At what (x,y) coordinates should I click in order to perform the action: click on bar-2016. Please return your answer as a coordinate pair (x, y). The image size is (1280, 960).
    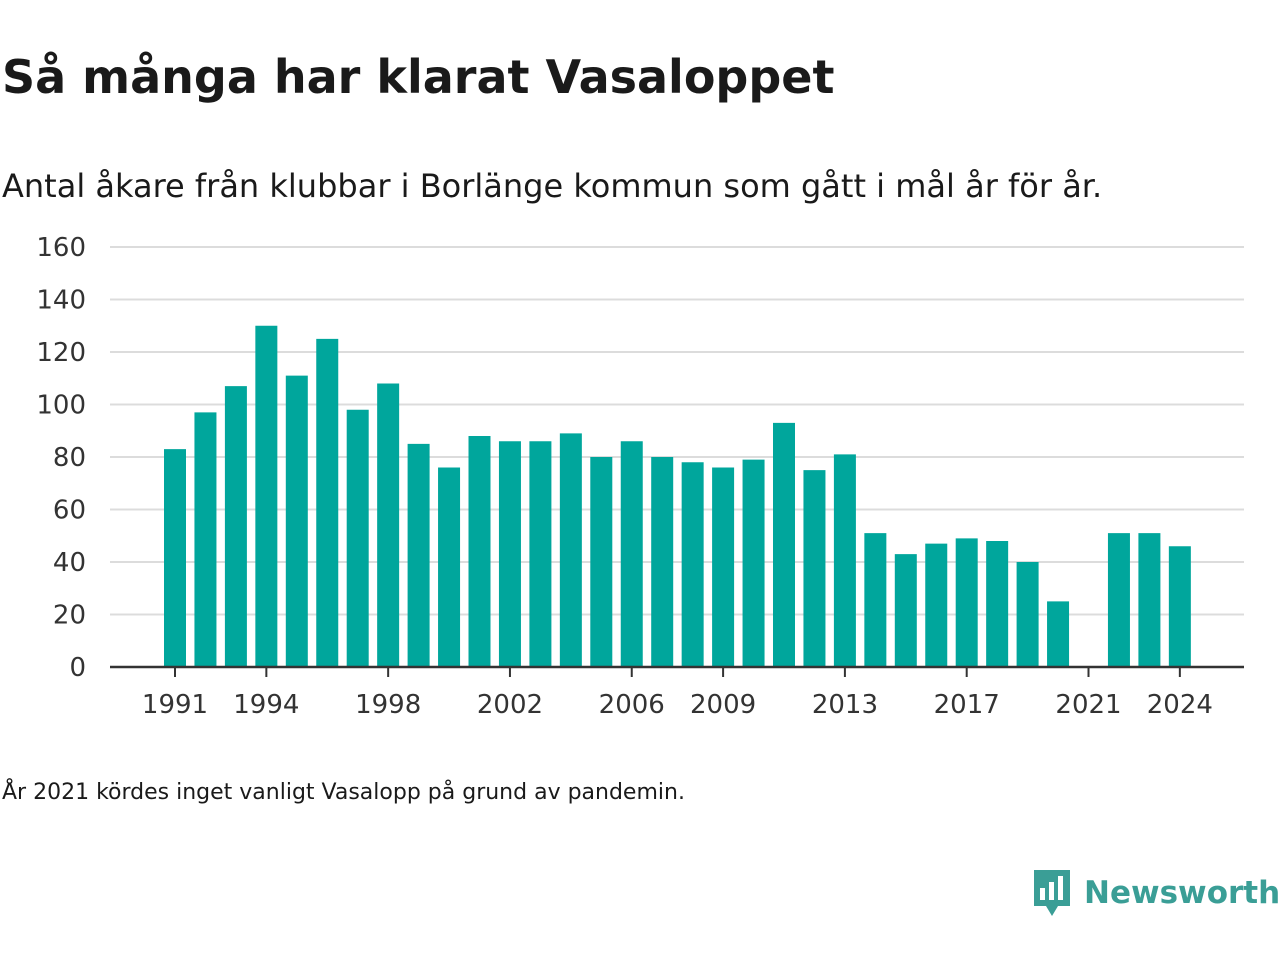
    Looking at the image, I should click on (936, 605).